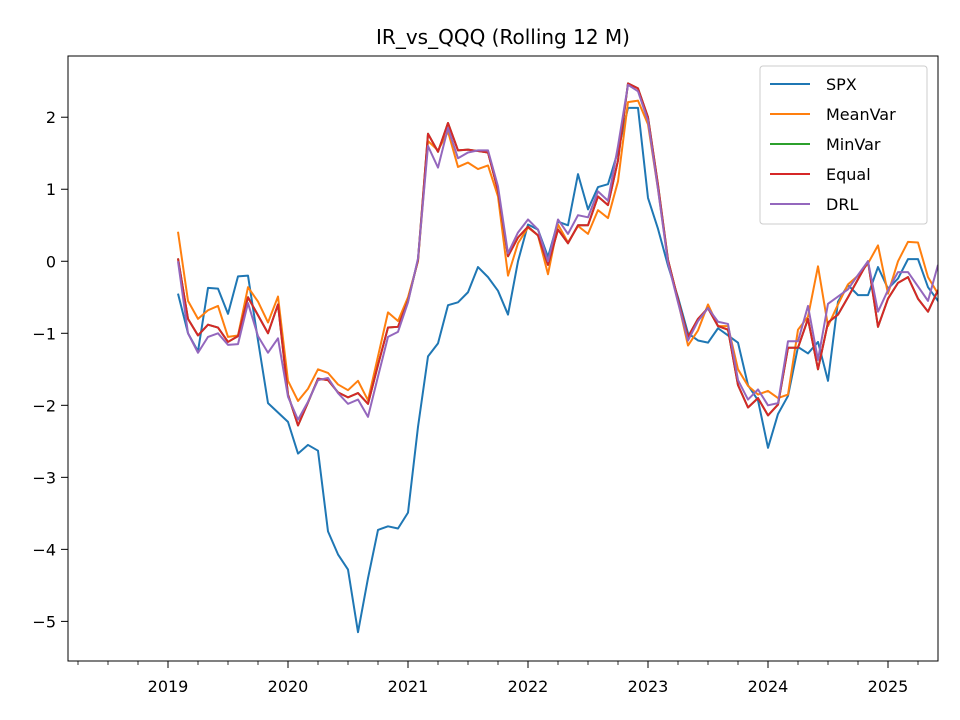  What do you see at coordinates (888, 686) in the screenshot?
I see `x-tick-label: 2025` at bounding box center [888, 686].